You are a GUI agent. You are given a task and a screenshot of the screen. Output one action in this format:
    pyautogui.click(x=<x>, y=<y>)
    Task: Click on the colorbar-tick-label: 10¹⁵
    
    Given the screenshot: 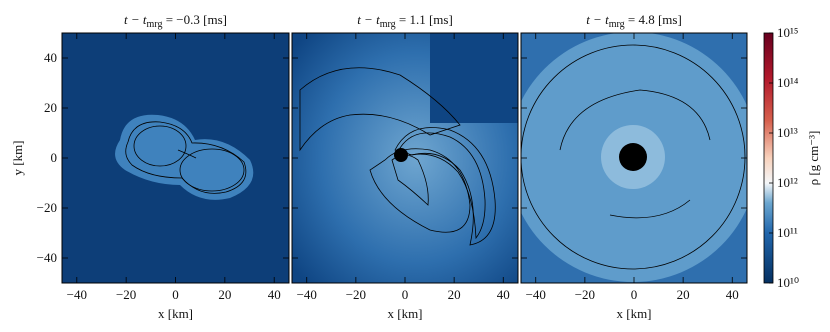 What is the action you would take?
    pyautogui.click(x=787, y=32)
    